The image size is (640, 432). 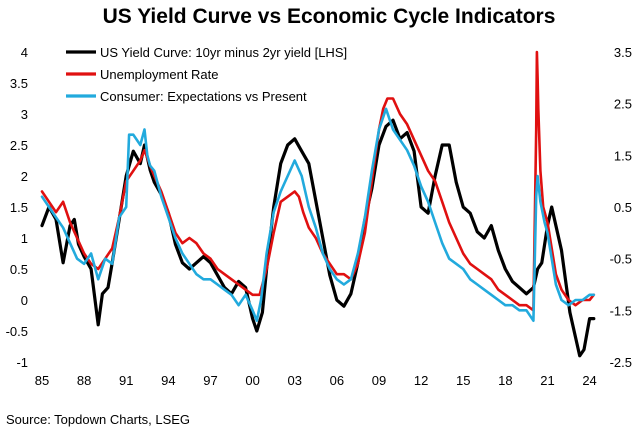 What do you see at coordinates (294, 380) in the screenshot?
I see `x-tick-label: 03` at bounding box center [294, 380].